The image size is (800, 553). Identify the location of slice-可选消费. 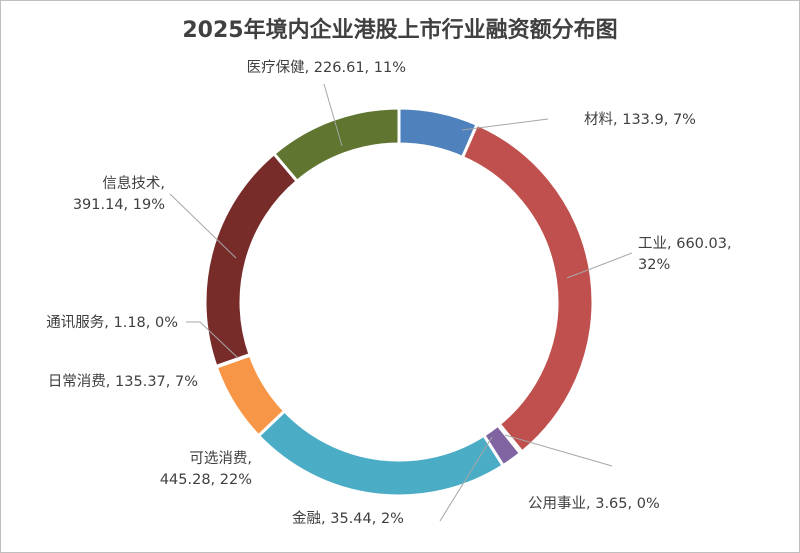
(381, 453).